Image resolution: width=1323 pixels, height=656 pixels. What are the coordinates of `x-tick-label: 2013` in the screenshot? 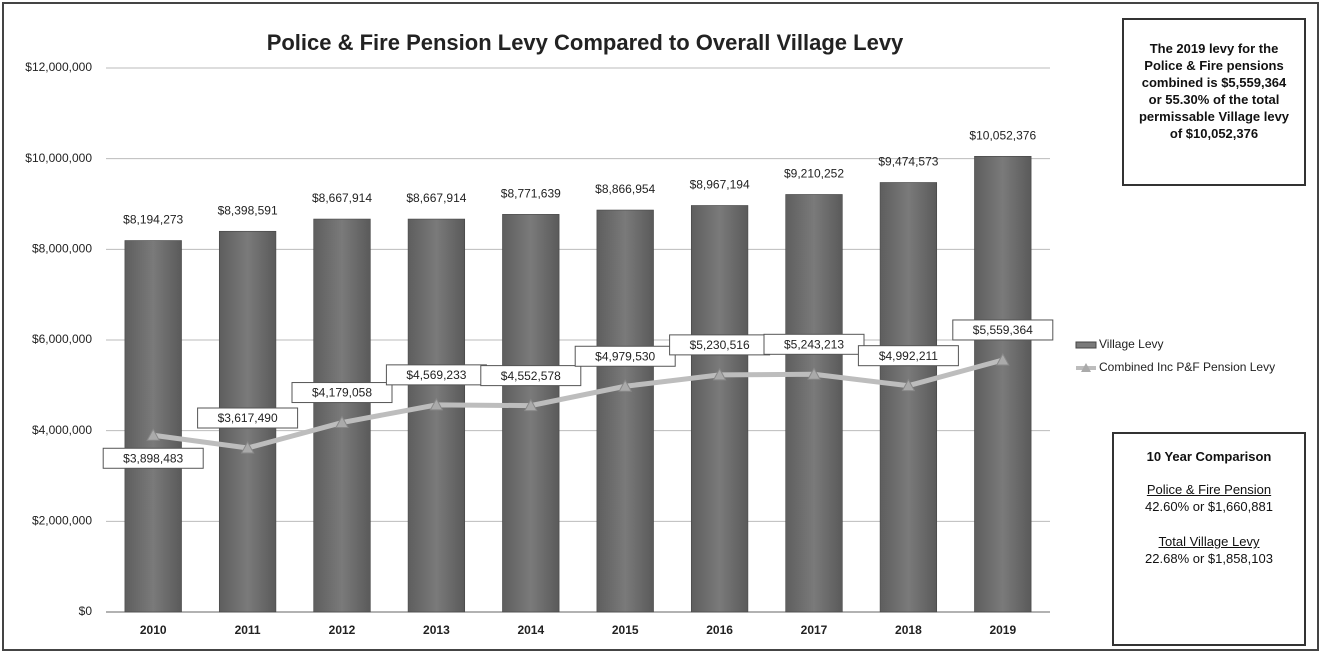 It's located at (436, 630).